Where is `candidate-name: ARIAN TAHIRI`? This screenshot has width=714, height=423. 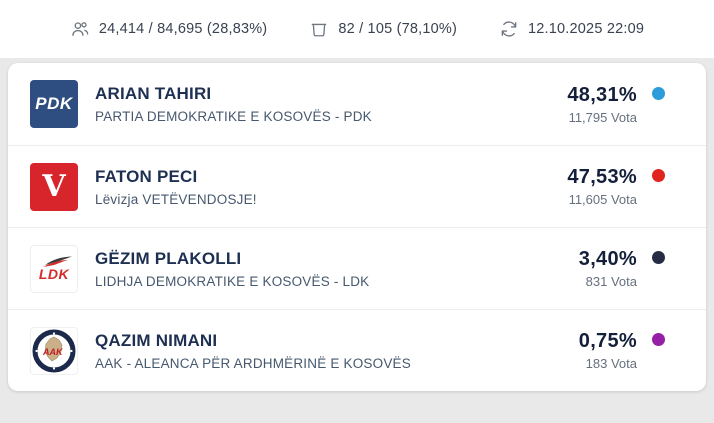 candidate-name: ARIAN TAHIRI is located at coordinates (153, 93).